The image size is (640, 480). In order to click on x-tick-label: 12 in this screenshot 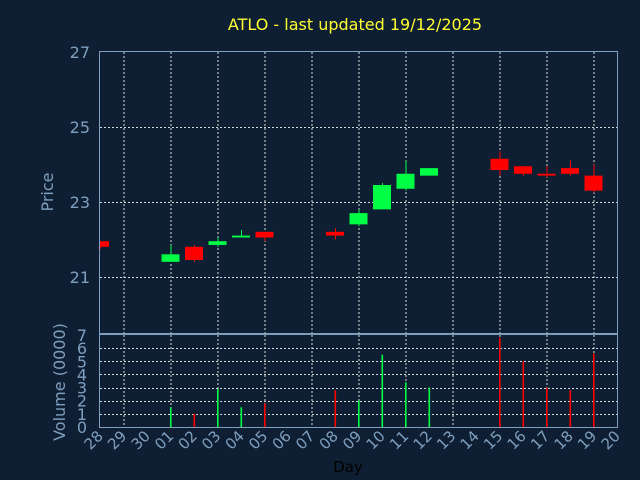, I will do `click(423, 440)`.